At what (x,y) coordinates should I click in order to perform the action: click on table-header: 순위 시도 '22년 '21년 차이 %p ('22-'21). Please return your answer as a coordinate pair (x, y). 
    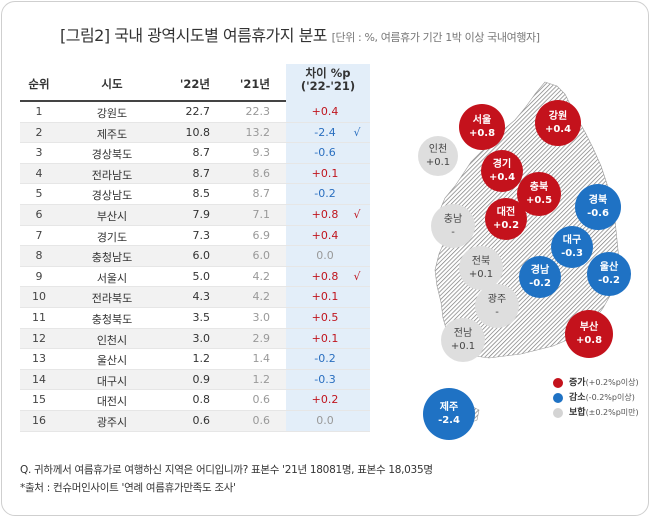
    Looking at the image, I should click on (195, 83).